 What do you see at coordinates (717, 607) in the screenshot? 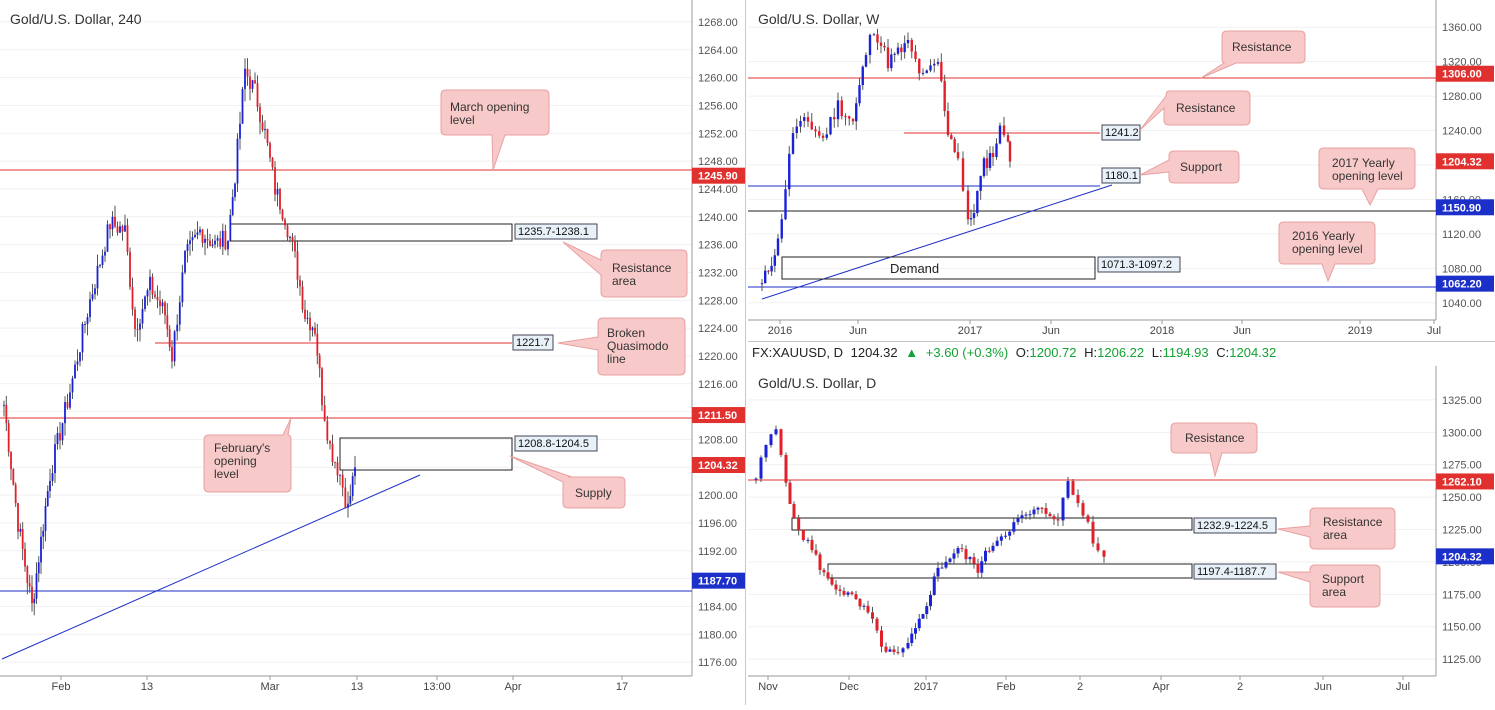
I see `y-tick-label: 1184.00` at bounding box center [717, 607].